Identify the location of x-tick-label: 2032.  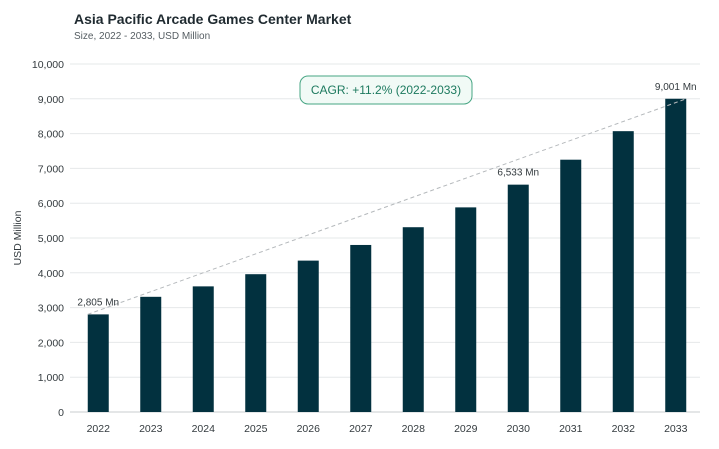
(624, 429).